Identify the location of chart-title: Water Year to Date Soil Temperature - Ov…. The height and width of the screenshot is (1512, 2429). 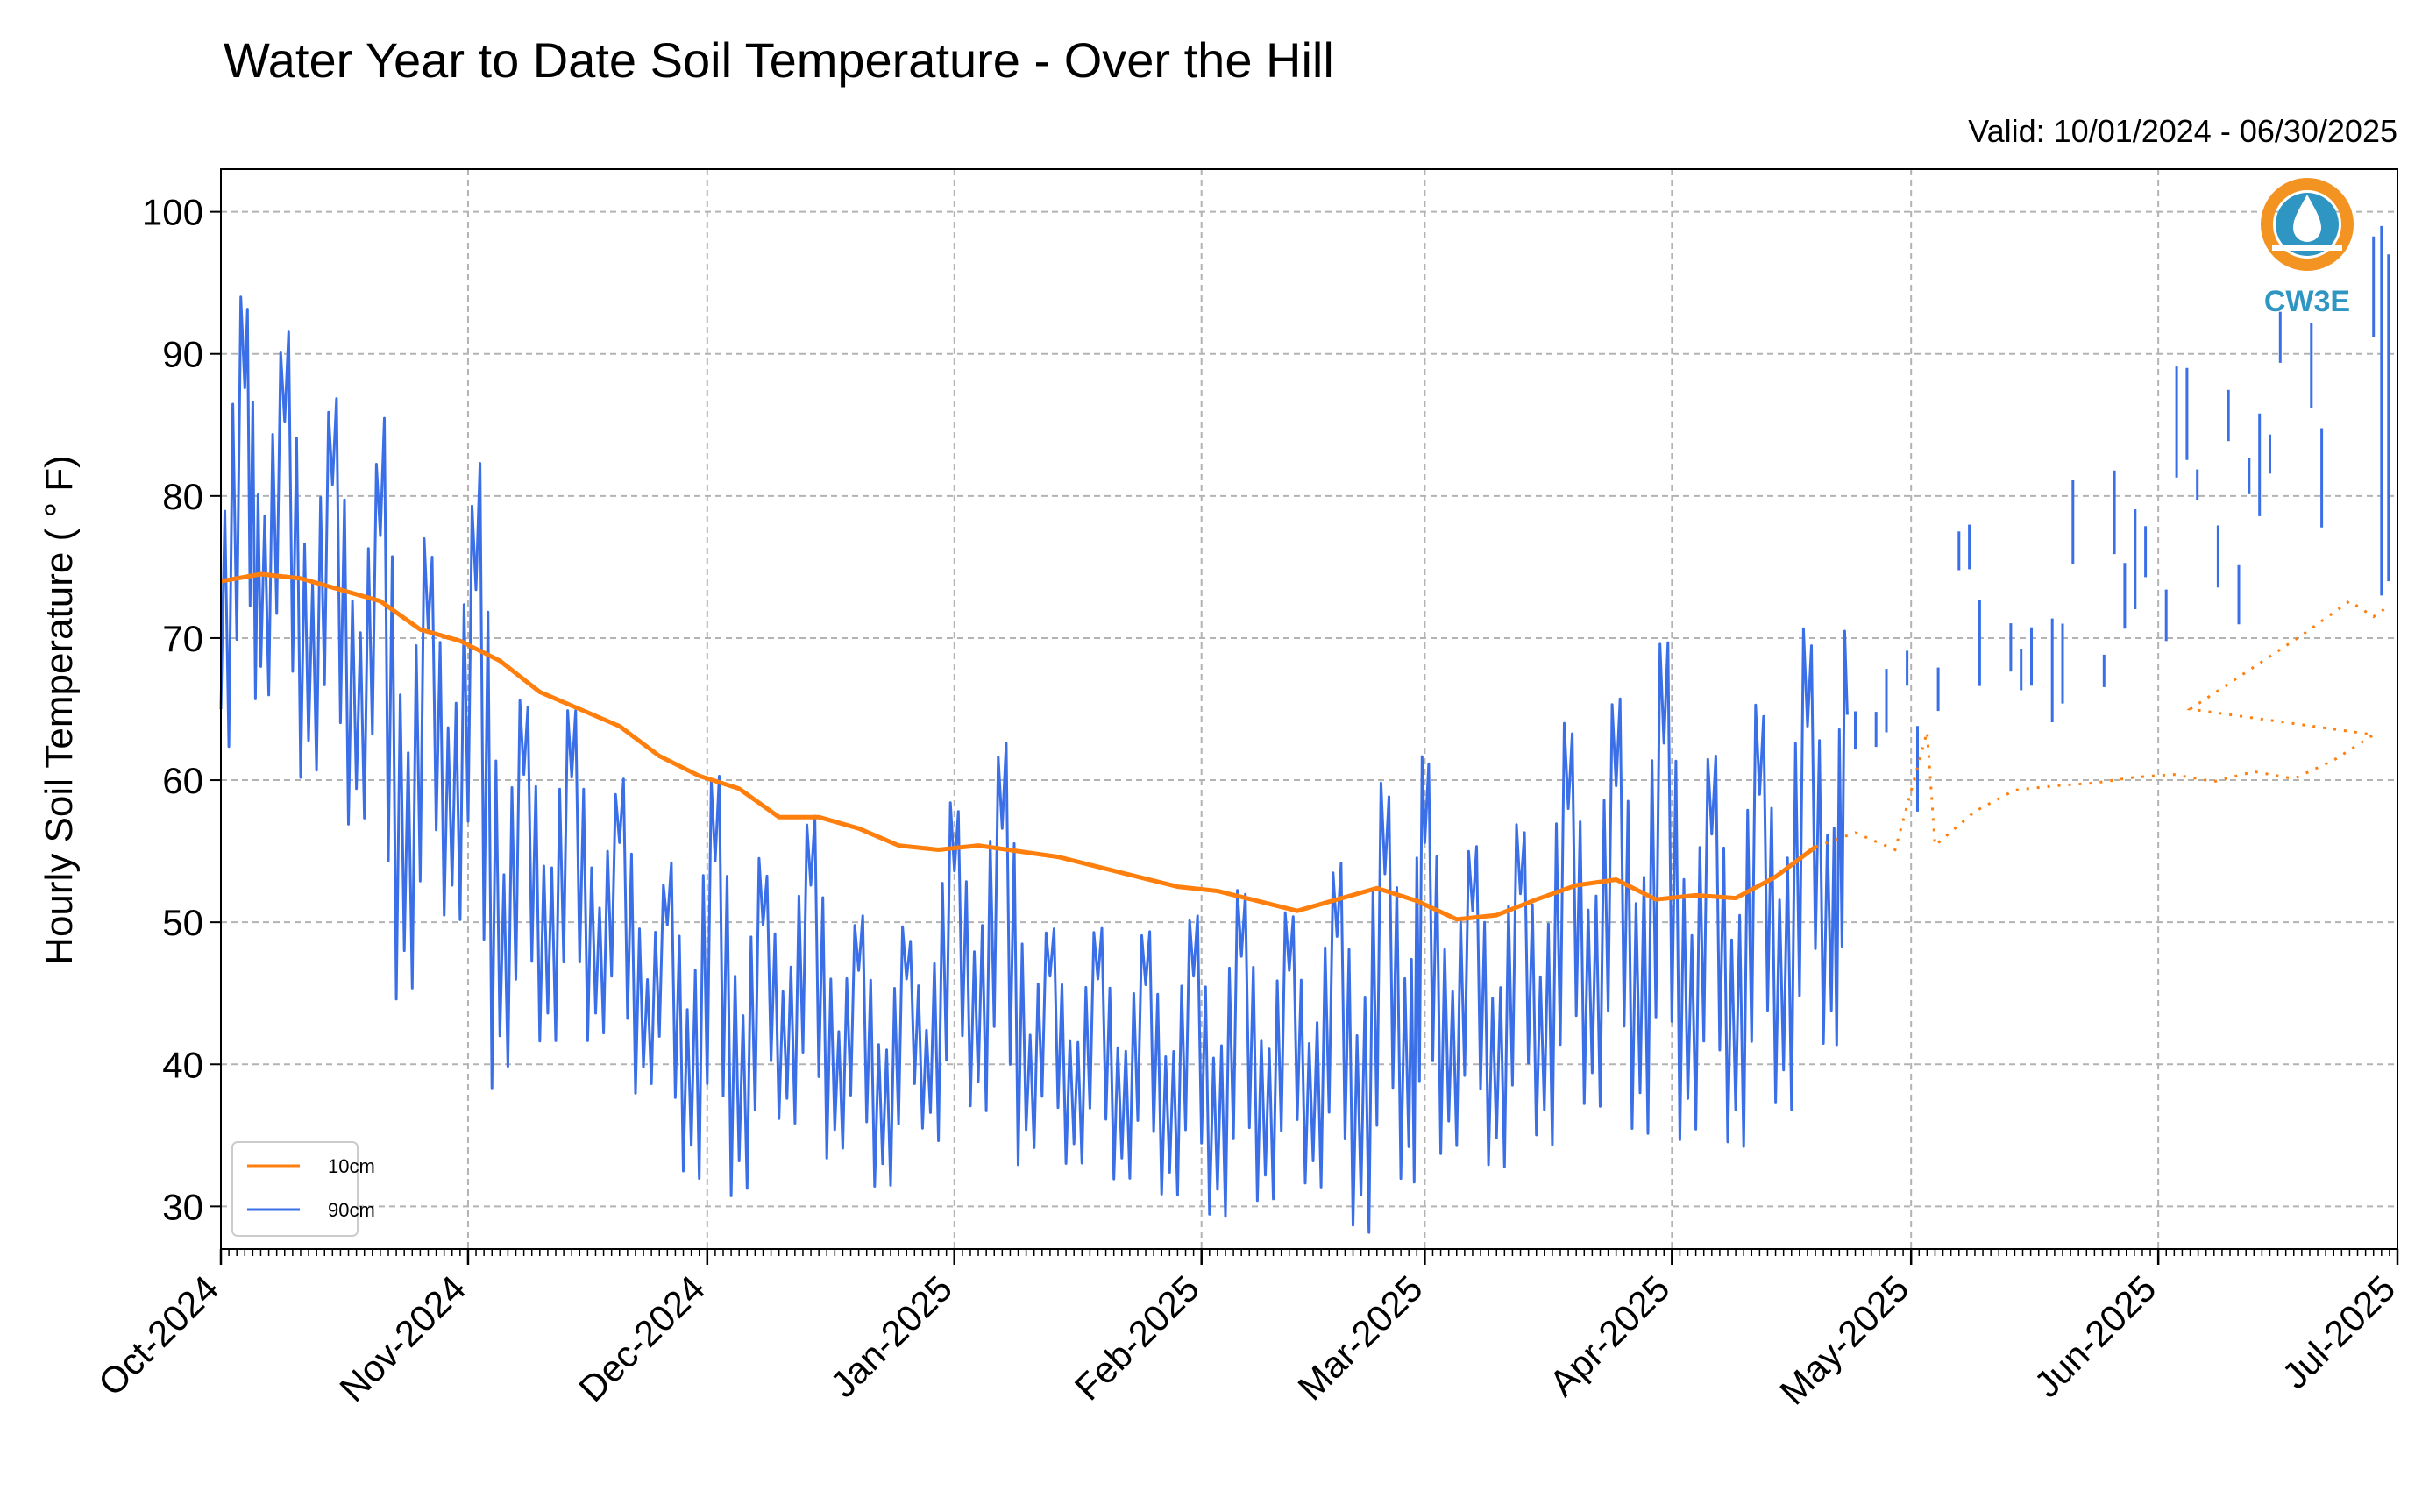
(779, 60).